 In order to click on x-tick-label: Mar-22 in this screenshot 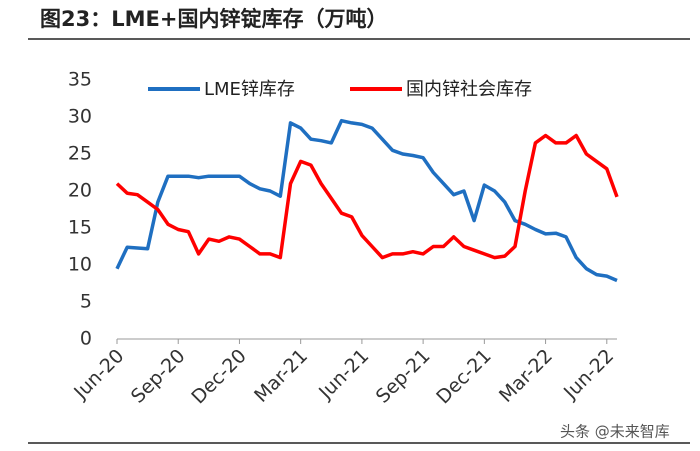, I will do `click(526, 376)`.